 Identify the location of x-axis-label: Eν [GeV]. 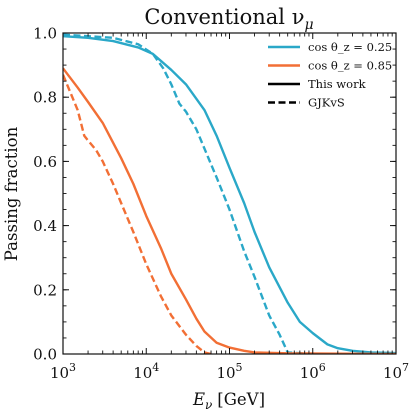
(228, 401).